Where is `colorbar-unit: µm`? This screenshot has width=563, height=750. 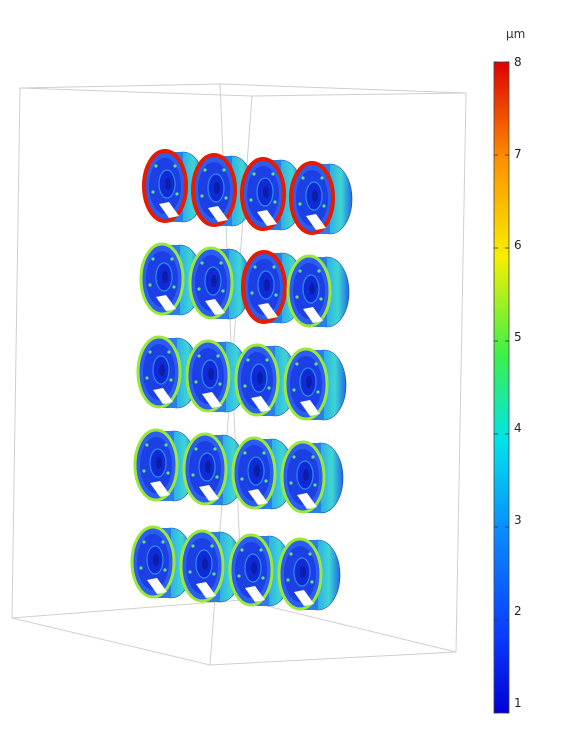
colorbar-unit: µm is located at coordinates (516, 34).